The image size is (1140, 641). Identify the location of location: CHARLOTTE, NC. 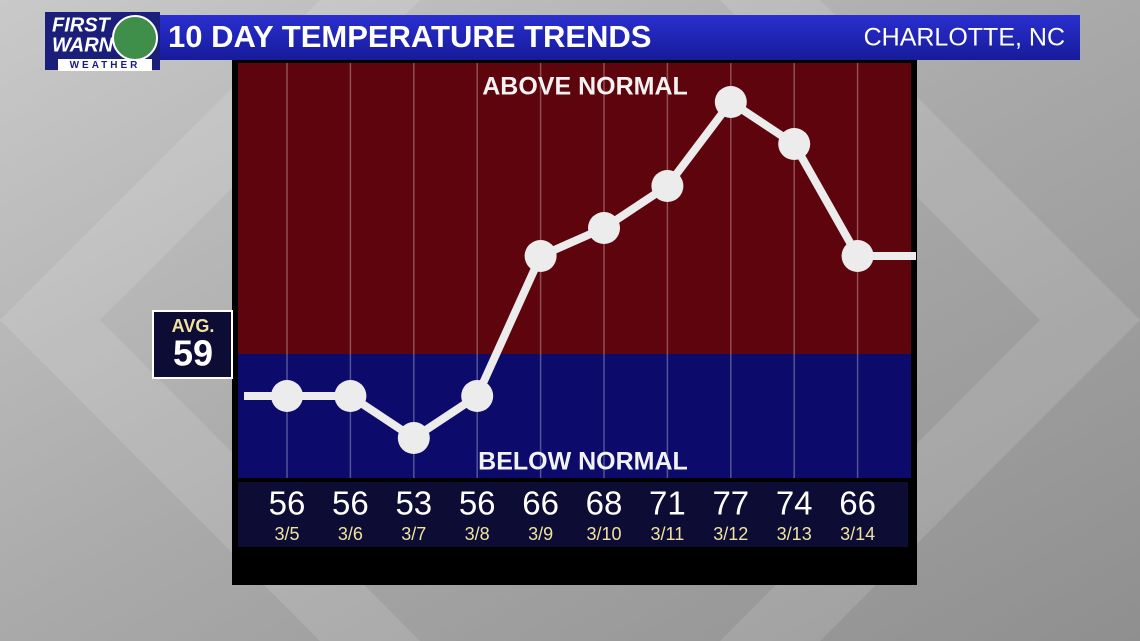
(964, 38).